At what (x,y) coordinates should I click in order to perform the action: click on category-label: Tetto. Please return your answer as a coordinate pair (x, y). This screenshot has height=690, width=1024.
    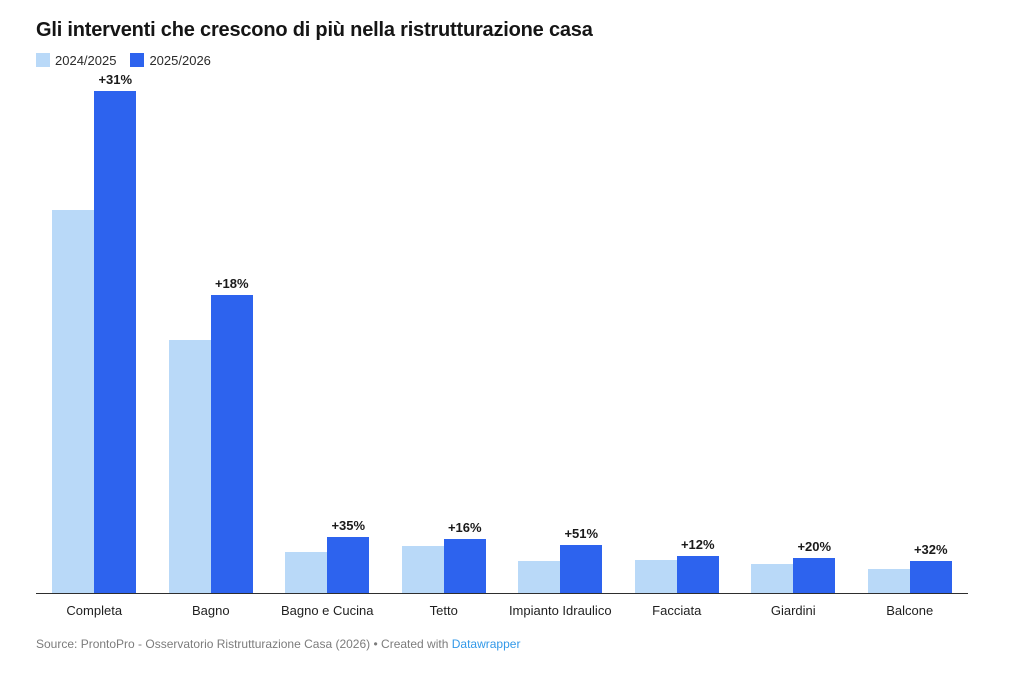
    Looking at the image, I should click on (443, 610).